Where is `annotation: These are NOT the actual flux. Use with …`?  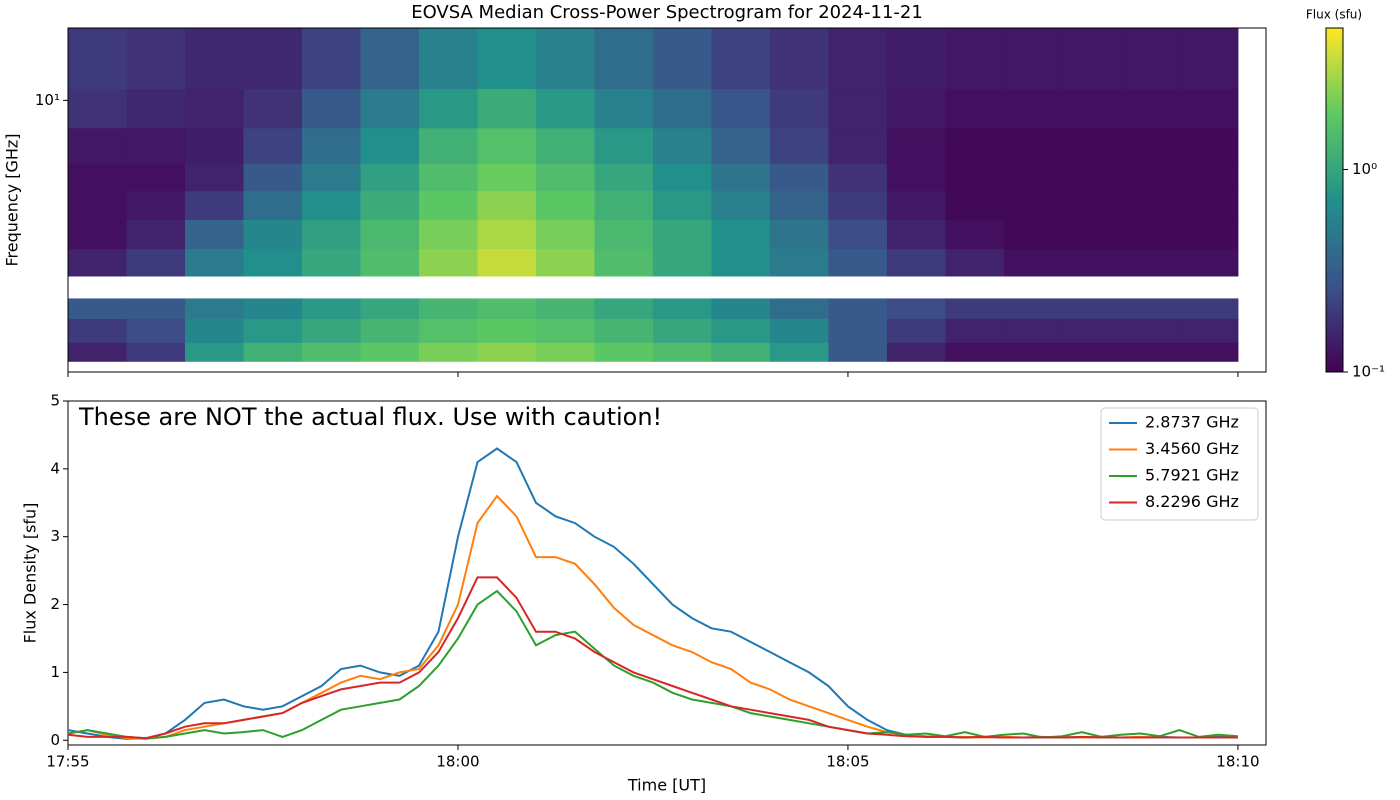 annotation: These are NOT the actual flux. Use with … is located at coordinates (370, 417).